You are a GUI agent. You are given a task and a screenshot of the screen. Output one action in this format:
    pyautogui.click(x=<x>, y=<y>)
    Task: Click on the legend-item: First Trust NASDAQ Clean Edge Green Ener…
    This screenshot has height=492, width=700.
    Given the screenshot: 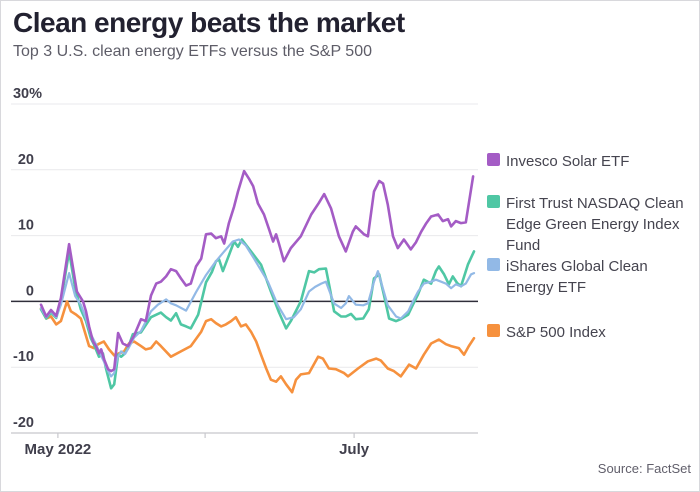 What is the action you would take?
    pyautogui.click(x=590, y=224)
    